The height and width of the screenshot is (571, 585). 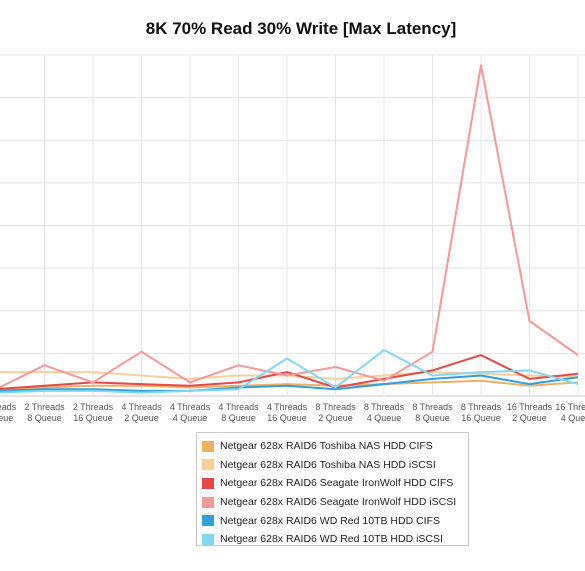 What do you see at coordinates (530, 412) in the screenshot?
I see `x-tick-label: 16 Threads 2 Queue` at bounding box center [530, 412].